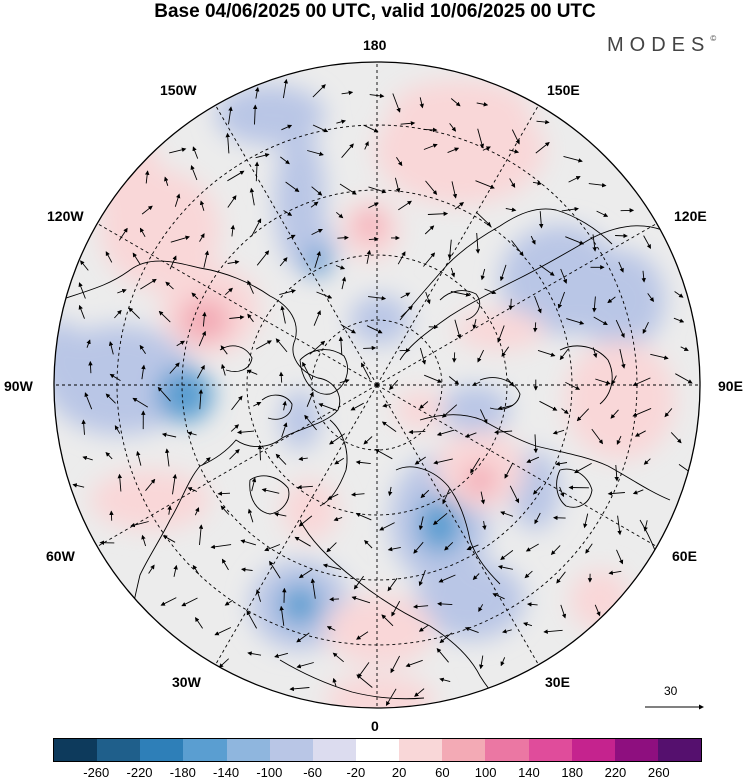 This screenshot has width=750, height=783. I want to click on modes-logo: MODES©, so click(661, 45).